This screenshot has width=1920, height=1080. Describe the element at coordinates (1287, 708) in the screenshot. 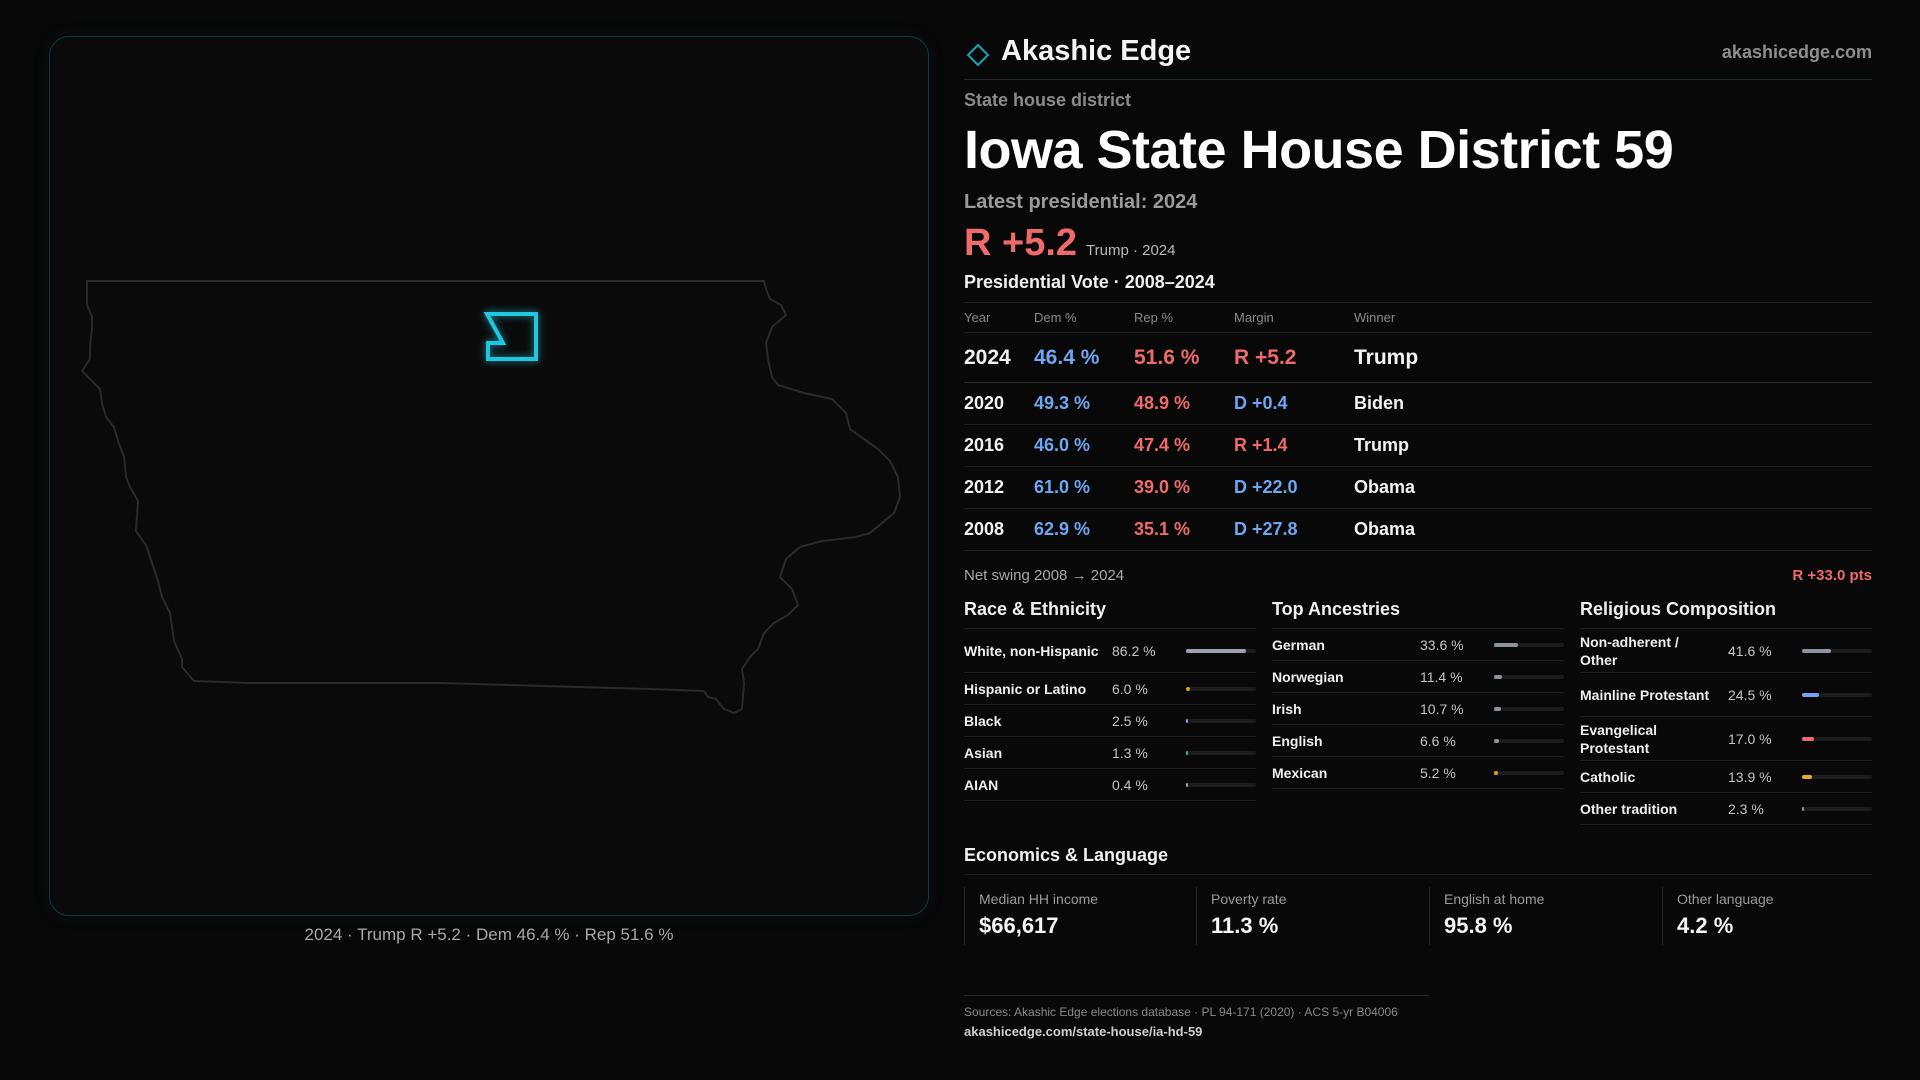

I see `ancestry-label: Irish` at that location.